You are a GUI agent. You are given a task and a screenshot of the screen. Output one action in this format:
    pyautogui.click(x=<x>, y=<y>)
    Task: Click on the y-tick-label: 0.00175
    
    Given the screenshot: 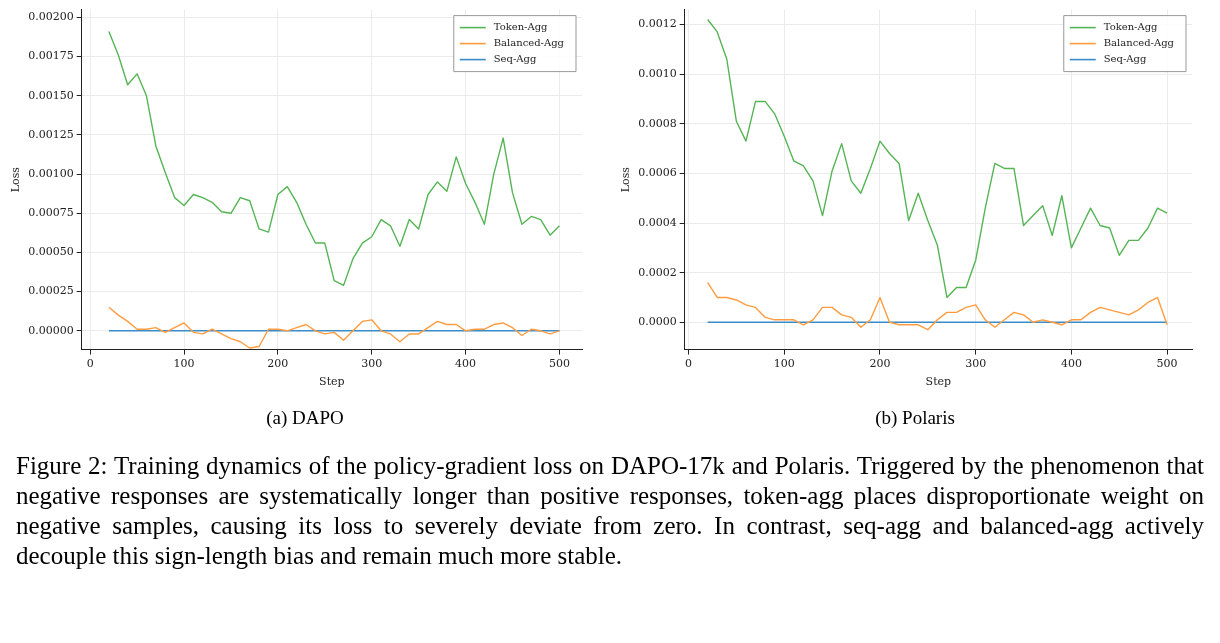 What is the action you would take?
    pyautogui.click(x=51, y=56)
    